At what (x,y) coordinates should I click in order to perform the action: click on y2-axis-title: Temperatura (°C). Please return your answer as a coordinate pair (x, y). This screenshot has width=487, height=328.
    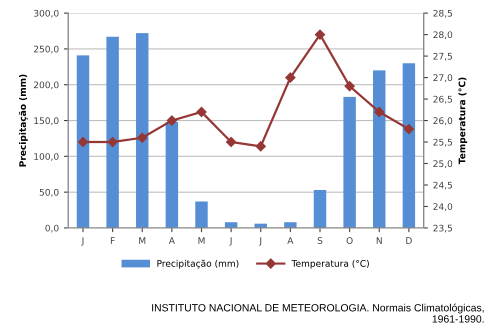
    Looking at the image, I should click on (463, 121).